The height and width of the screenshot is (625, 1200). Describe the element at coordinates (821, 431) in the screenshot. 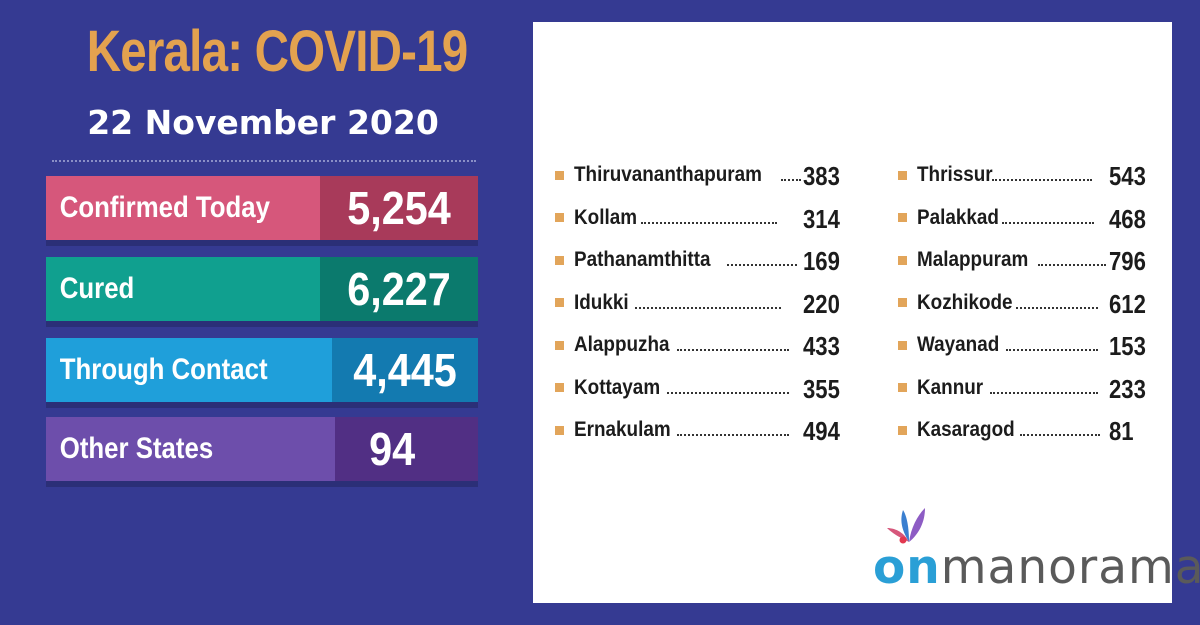

I see `district-count: 494` at that location.